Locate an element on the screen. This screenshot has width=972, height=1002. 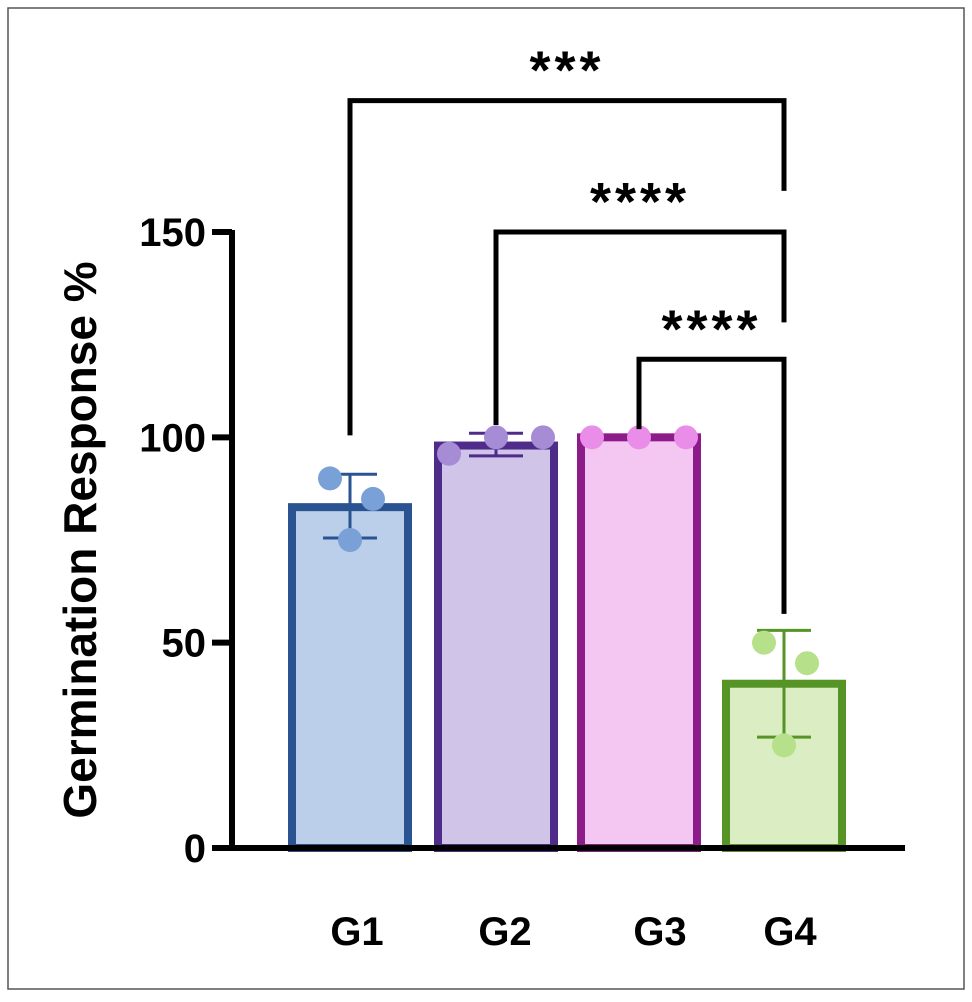
x-tick-label-G1: G1 is located at coordinates (356, 932).